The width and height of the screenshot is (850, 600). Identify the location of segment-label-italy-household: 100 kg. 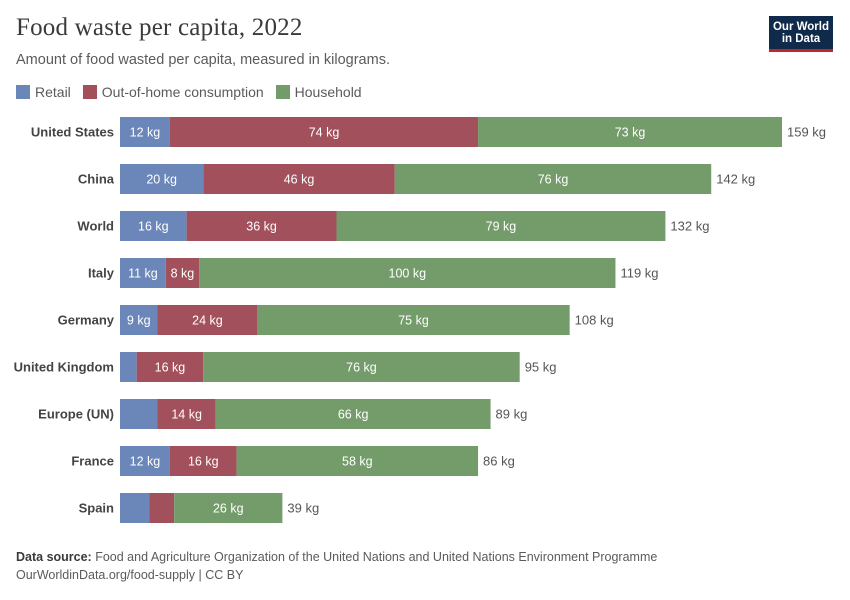
(408, 274).